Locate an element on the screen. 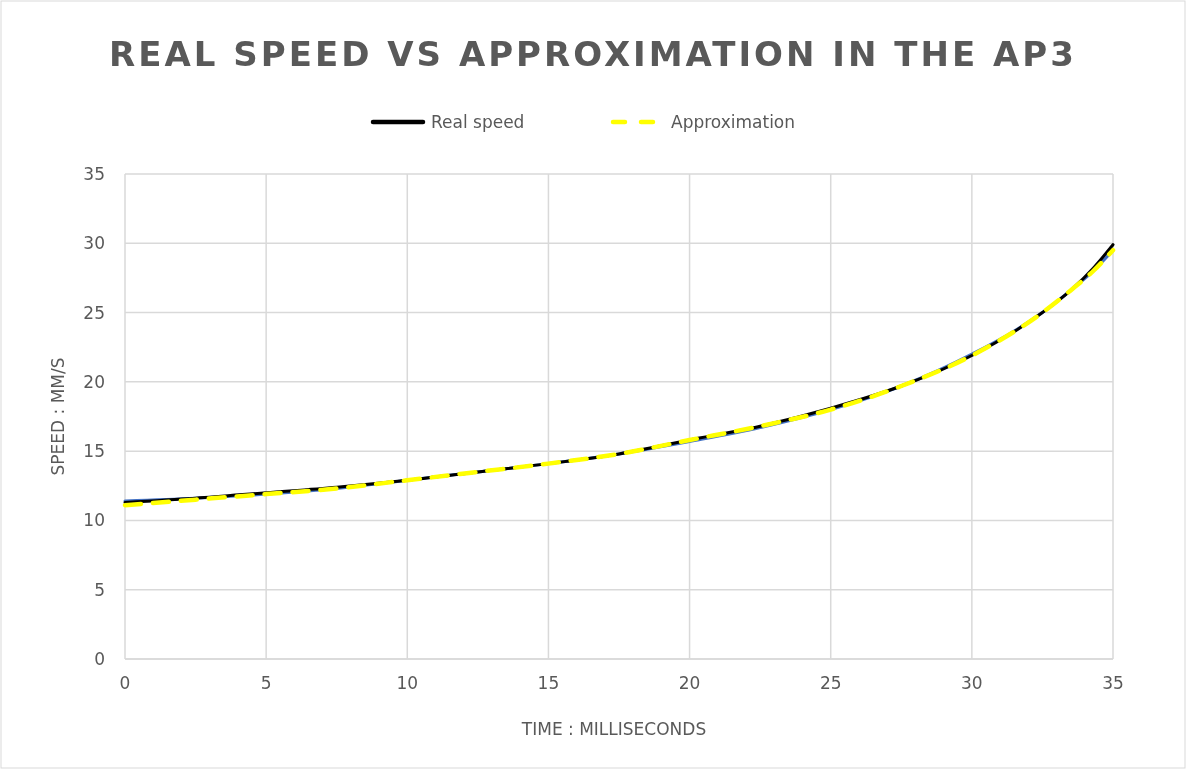 This screenshot has width=1186, height=769. y-tick-label: 10 is located at coordinates (94, 520).